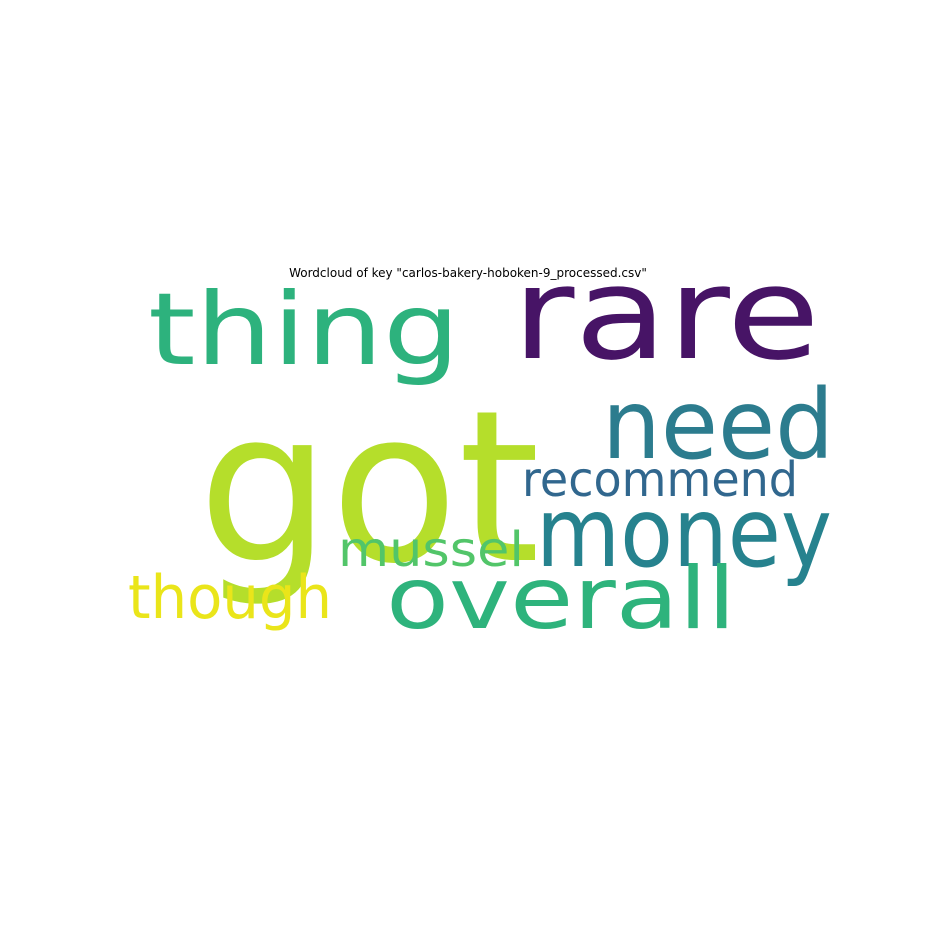  I want to click on word-thing: thing, so click(304, 329).